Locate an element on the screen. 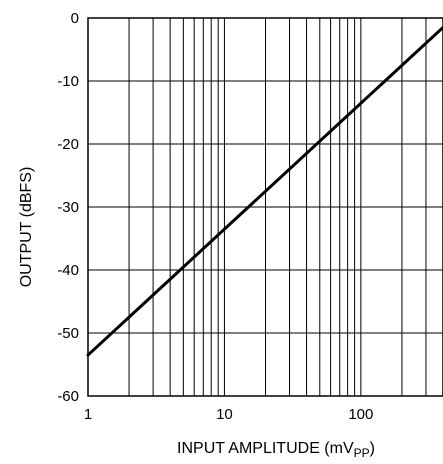 This screenshot has height=464, width=443. x-axis-title-main: INPUT AMPLITUDE (mV is located at coordinates (265, 448).